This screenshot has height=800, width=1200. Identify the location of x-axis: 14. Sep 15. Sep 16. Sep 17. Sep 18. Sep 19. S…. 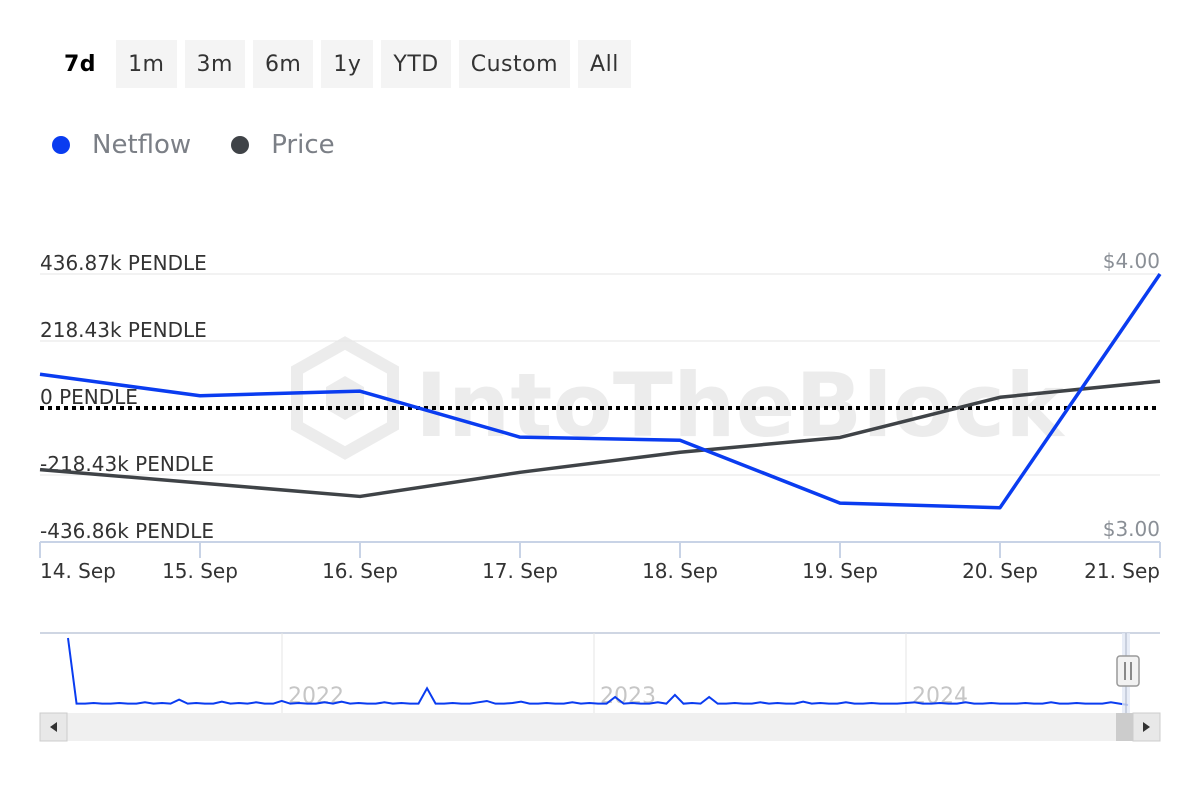
(600, 562).